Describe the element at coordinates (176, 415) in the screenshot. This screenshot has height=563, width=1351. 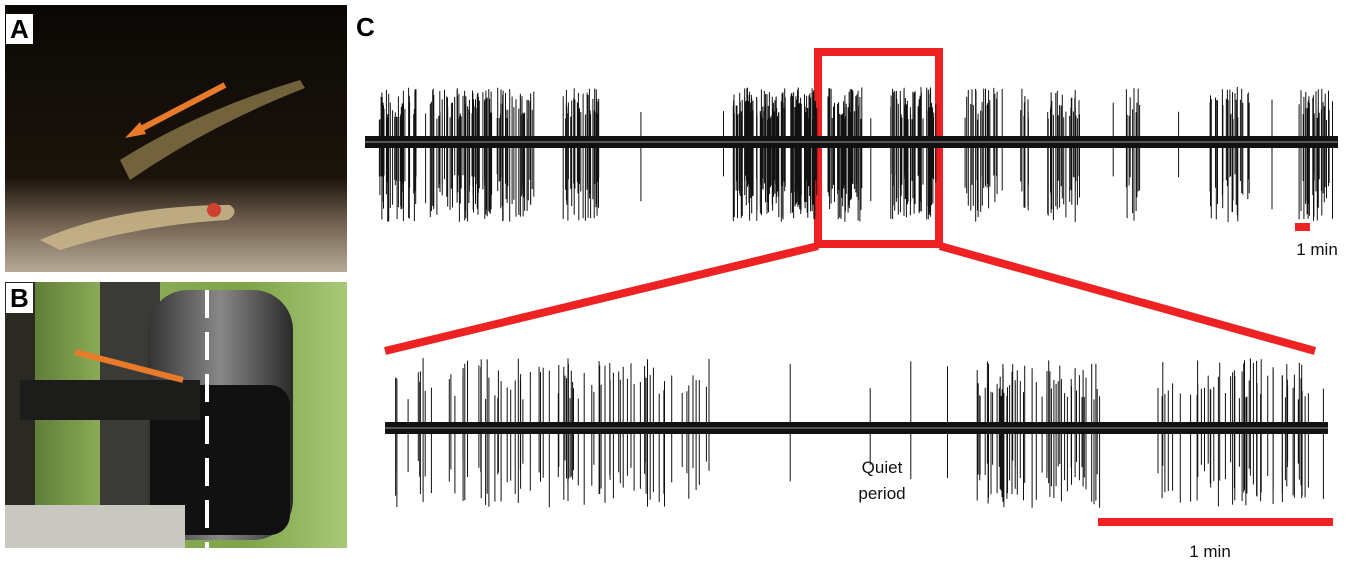
I see `photo-b` at that location.